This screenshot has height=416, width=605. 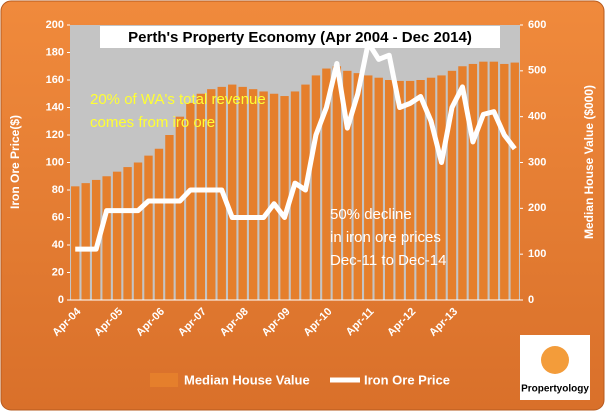 I want to click on y-tick-label: 80, so click(x=58, y=190).